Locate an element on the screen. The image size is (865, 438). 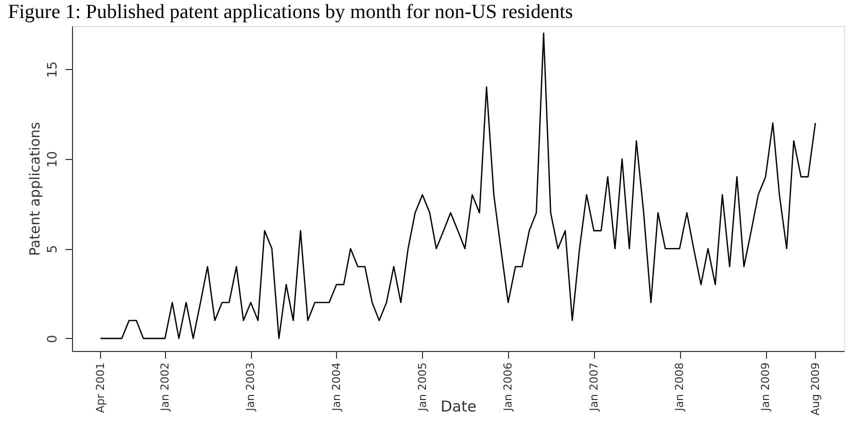
x-tick-label: Jan 2003 is located at coordinates (251, 387).